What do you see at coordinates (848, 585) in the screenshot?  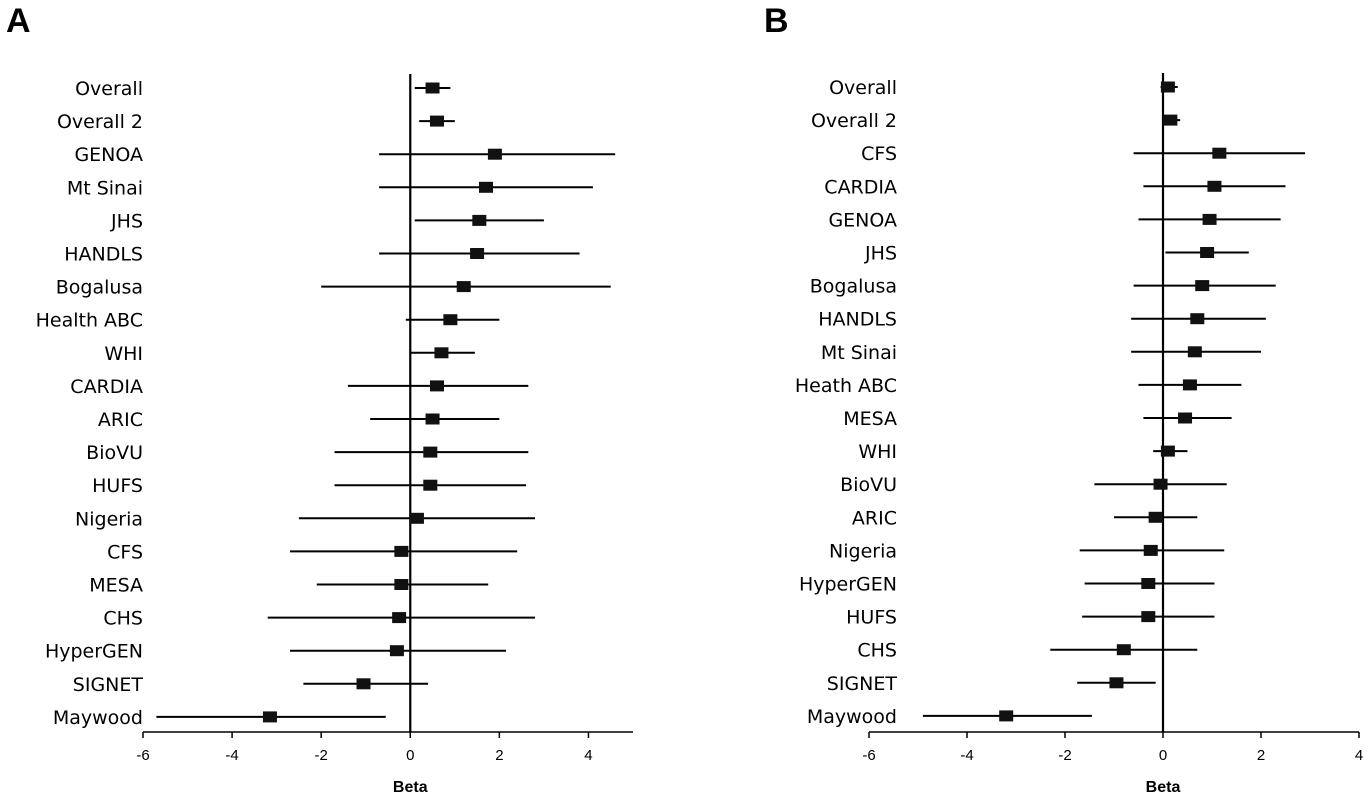 I see `panel-b-study-label: HyperGEN` at bounding box center [848, 585].